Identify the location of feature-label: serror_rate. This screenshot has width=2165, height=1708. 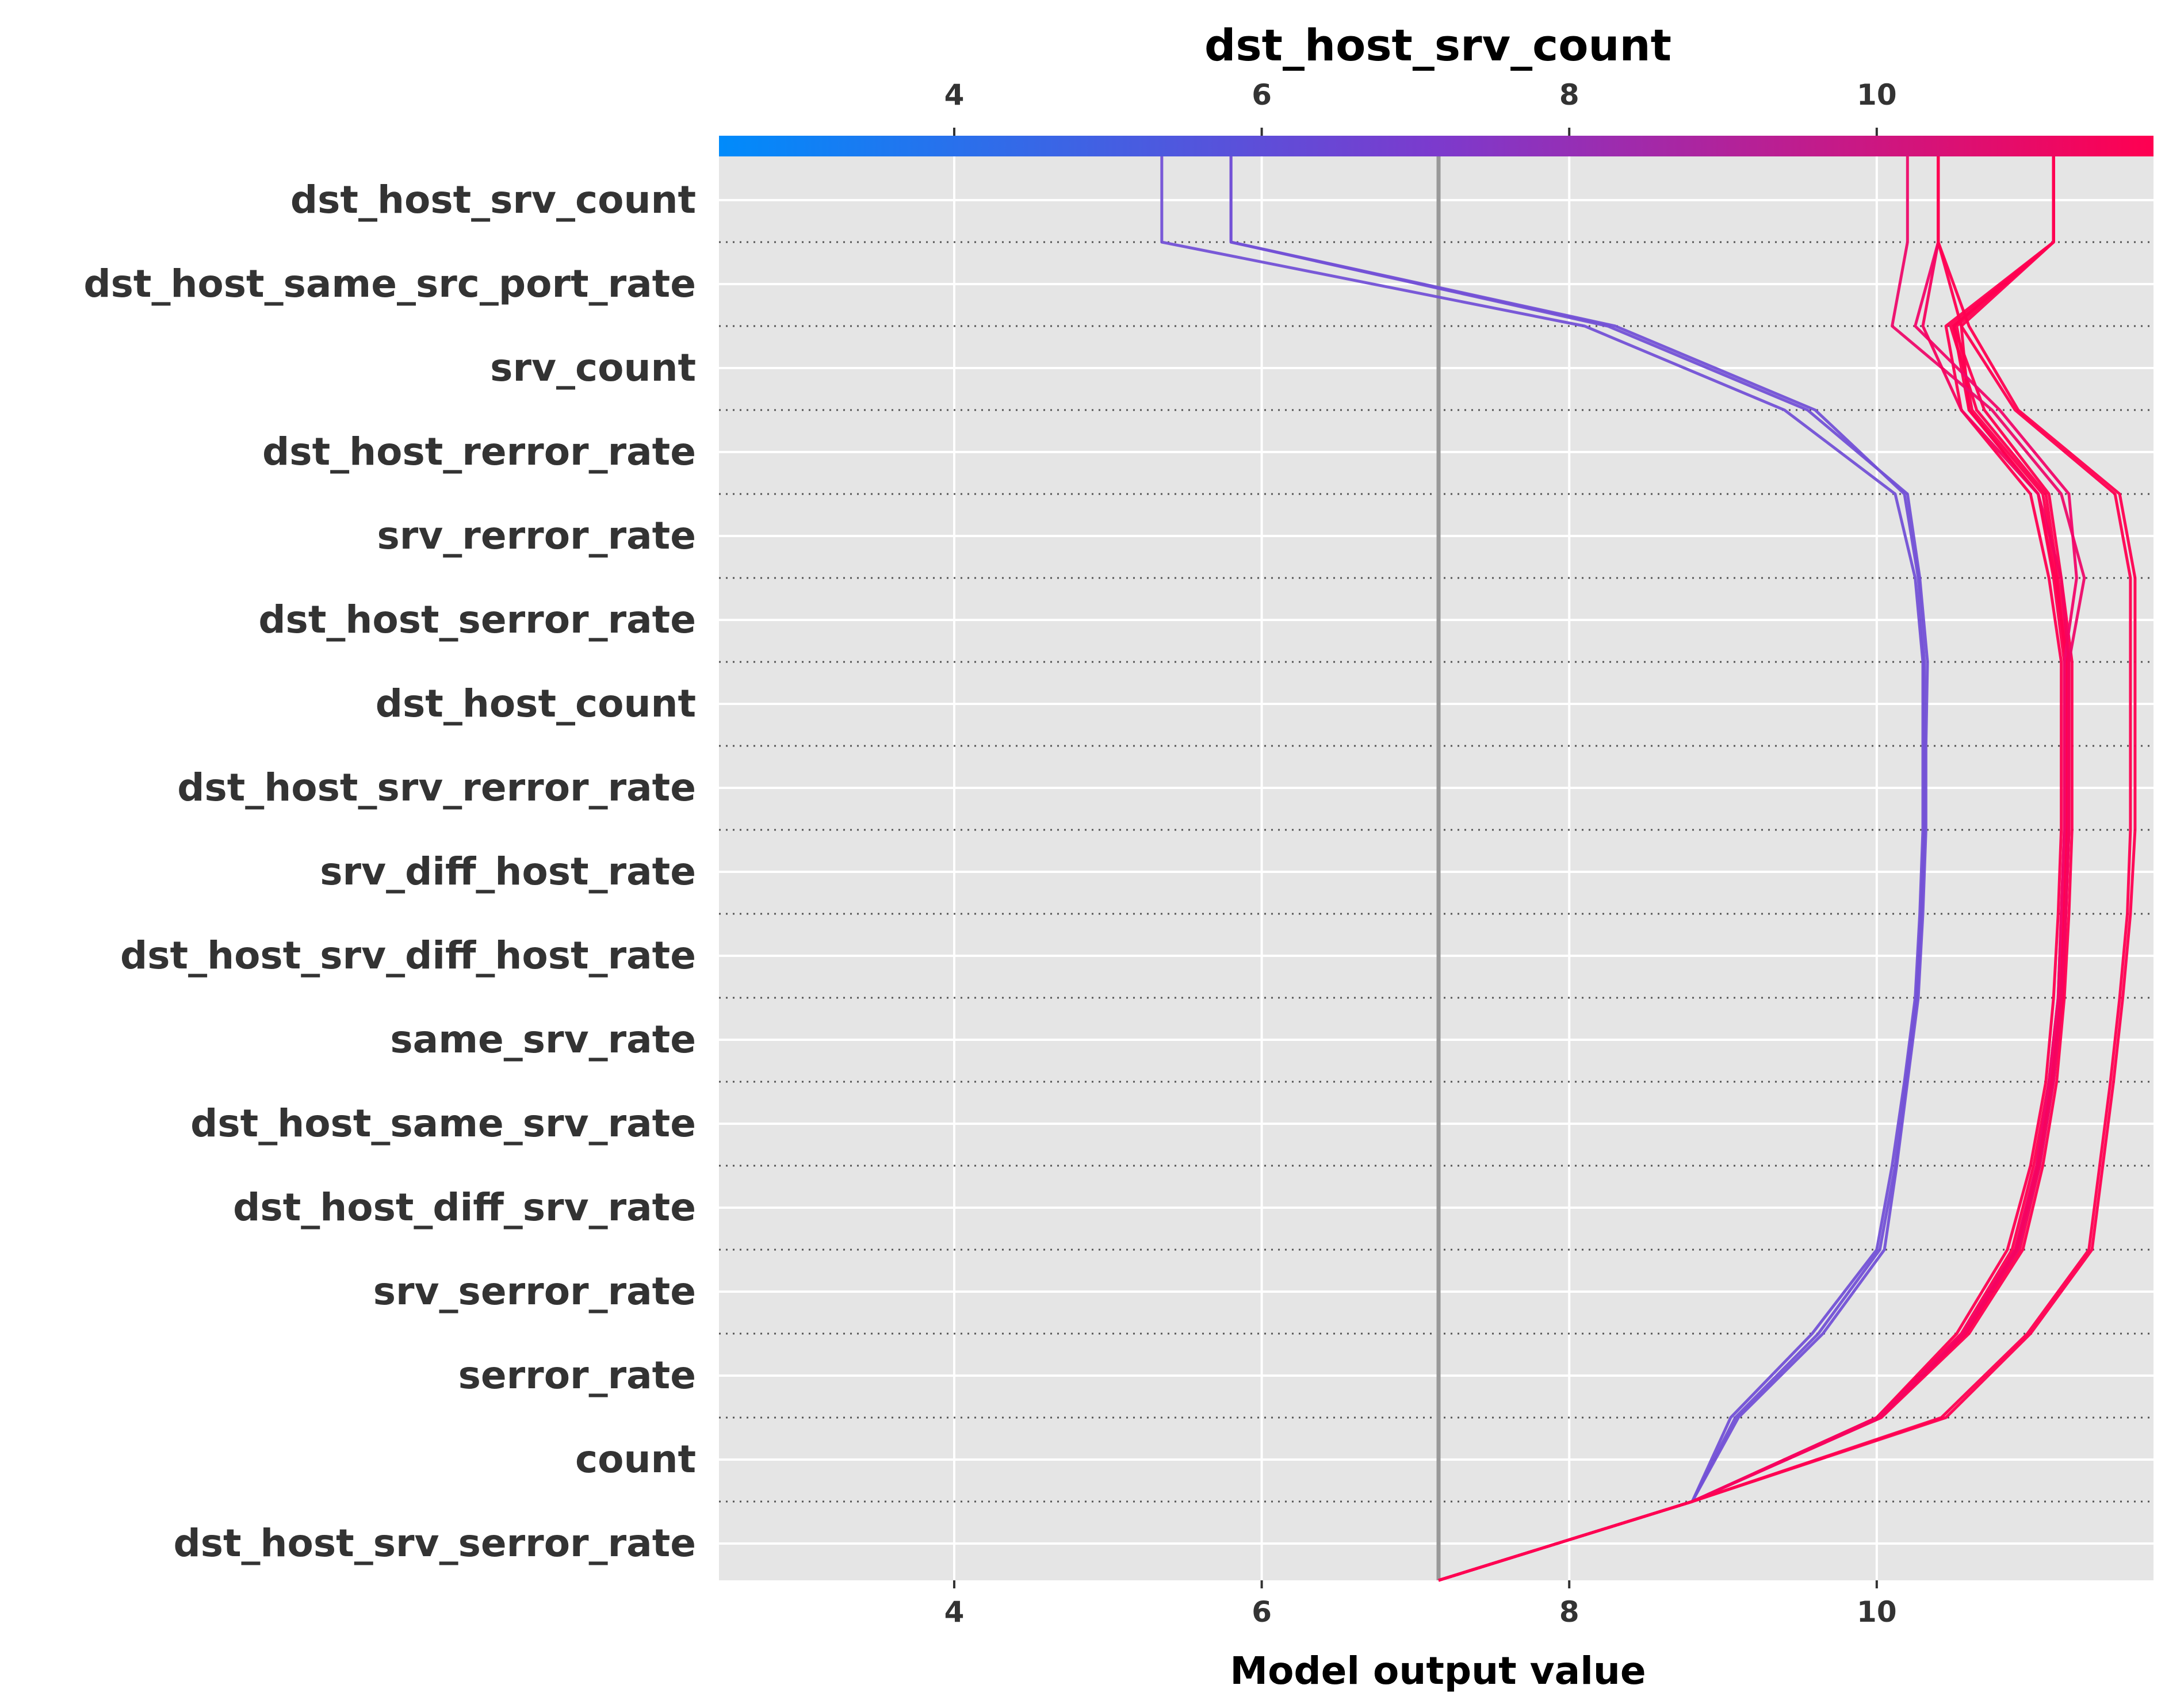
(577, 1375).